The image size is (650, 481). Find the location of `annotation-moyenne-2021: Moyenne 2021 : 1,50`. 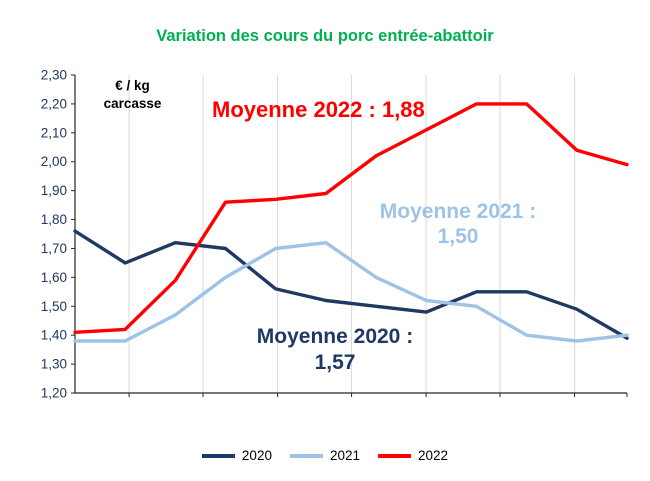

annotation-moyenne-2021: Moyenne 2021 : 1,50 is located at coordinates (458, 224).